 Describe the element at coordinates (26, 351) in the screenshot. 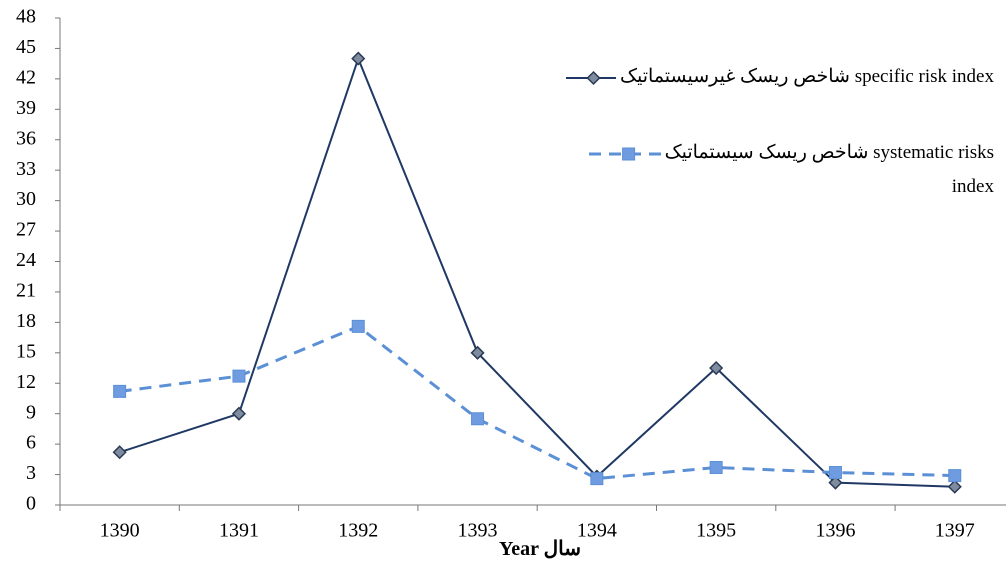

I see `y-tick-label: 15` at that location.